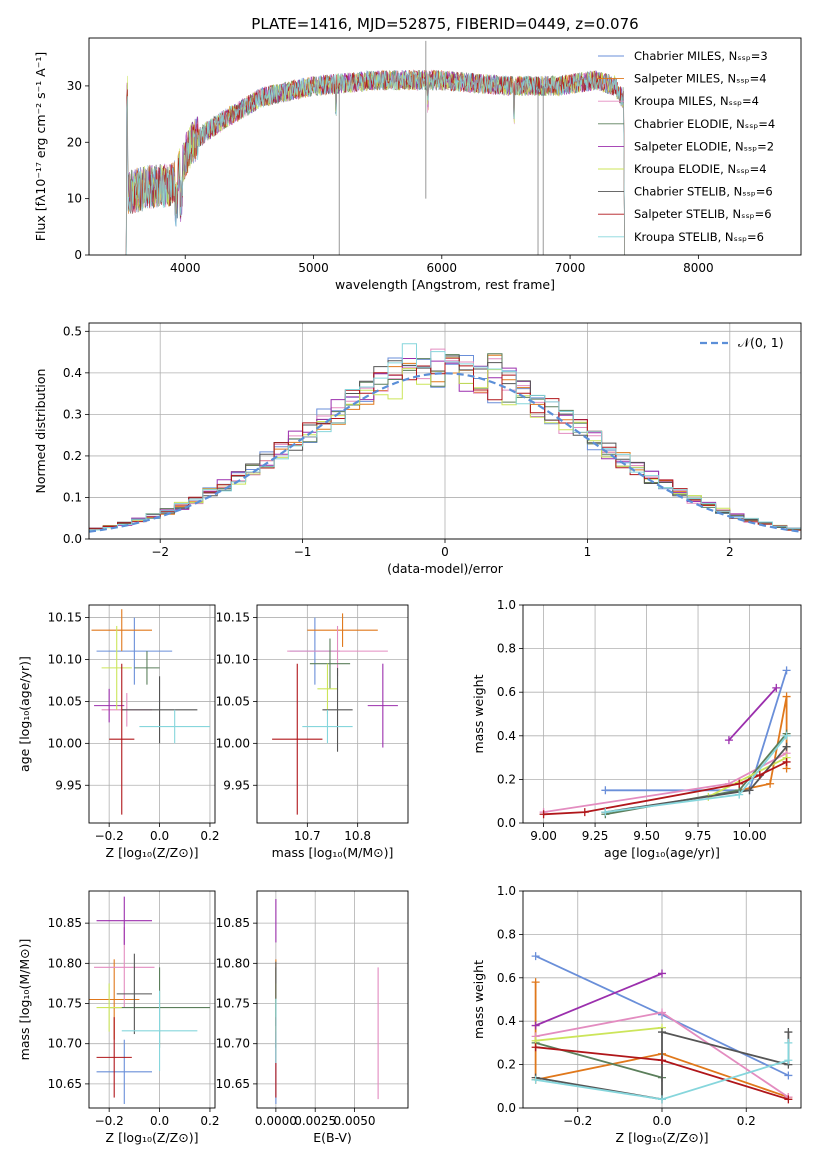 Image resolution: width=819 pixels, height=1170 pixels. Describe the element at coordinates (698, 836) in the screenshot. I see `x-tick-label: 9.75` at that location.